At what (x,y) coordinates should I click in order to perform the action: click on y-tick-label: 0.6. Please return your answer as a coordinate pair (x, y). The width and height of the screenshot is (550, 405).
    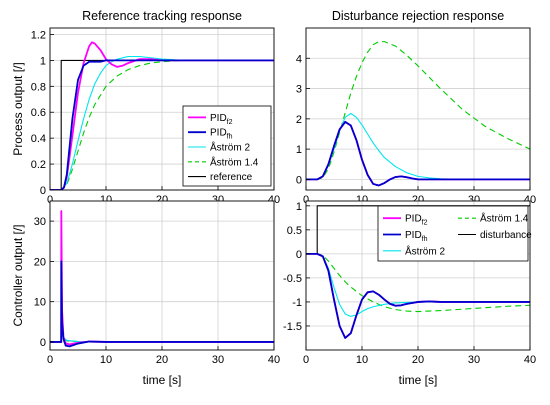
    Looking at the image, I should click on (38, 113).